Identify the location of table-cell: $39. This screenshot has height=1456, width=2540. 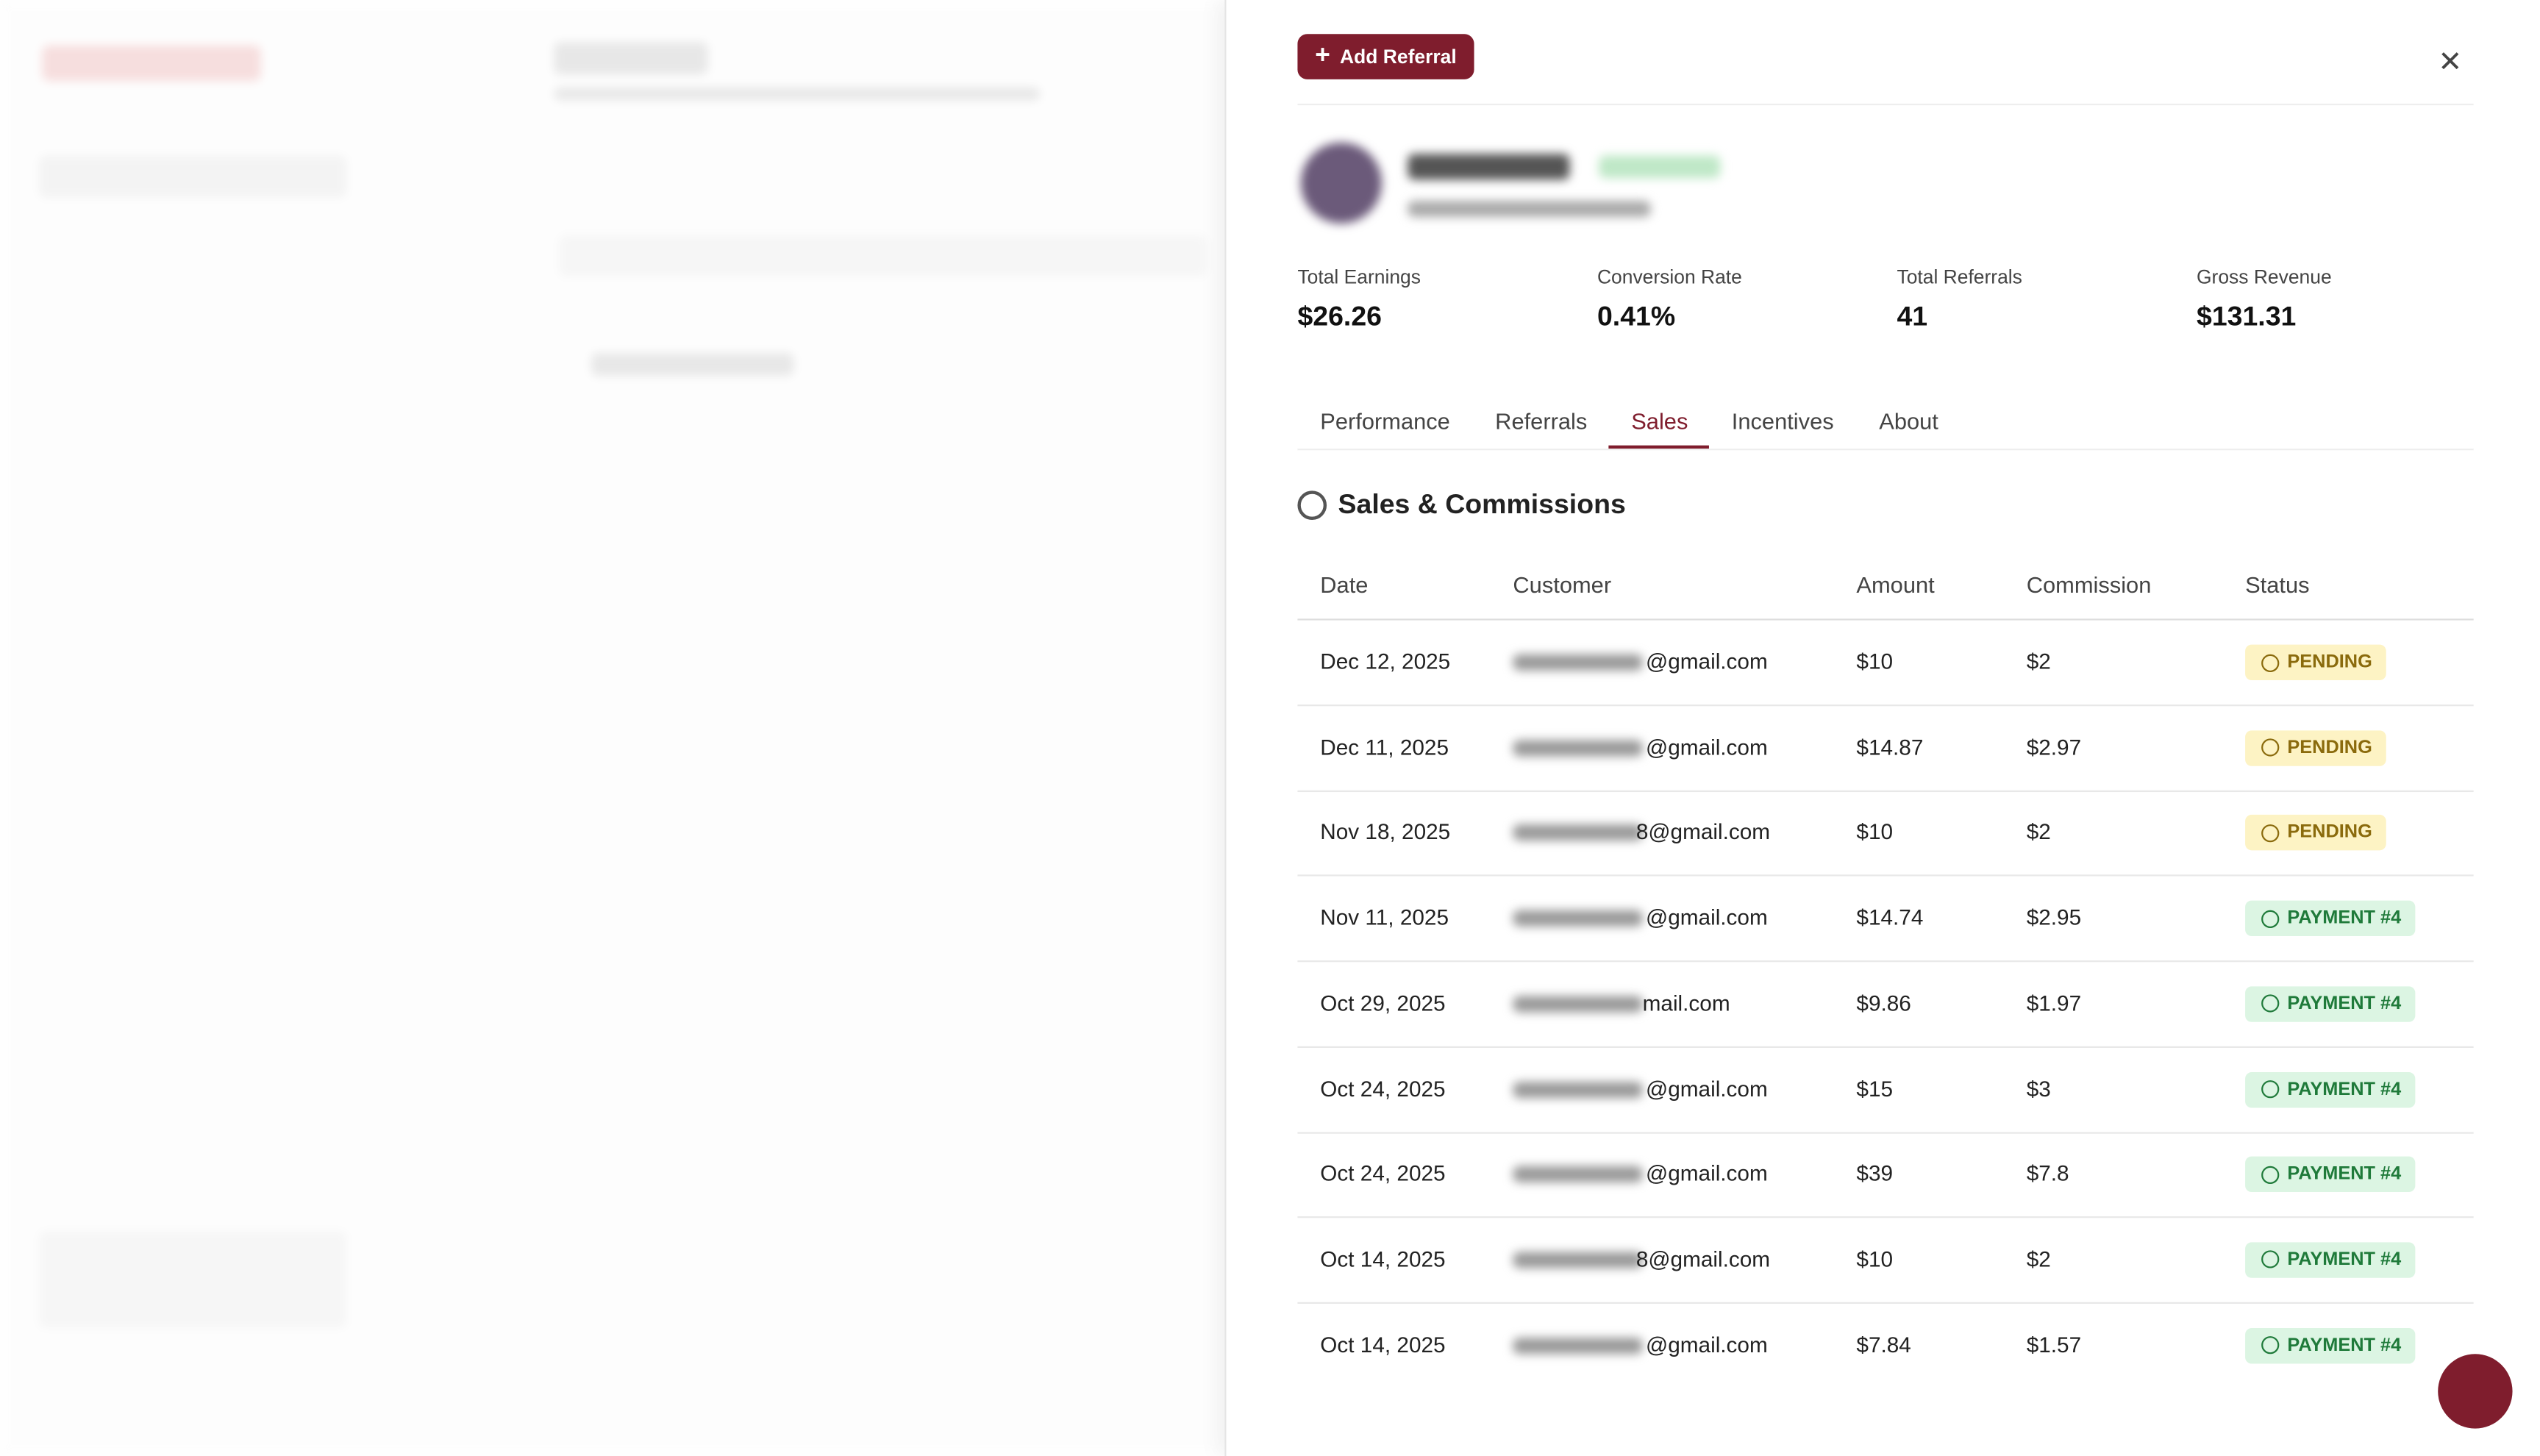
(1875, 1173).